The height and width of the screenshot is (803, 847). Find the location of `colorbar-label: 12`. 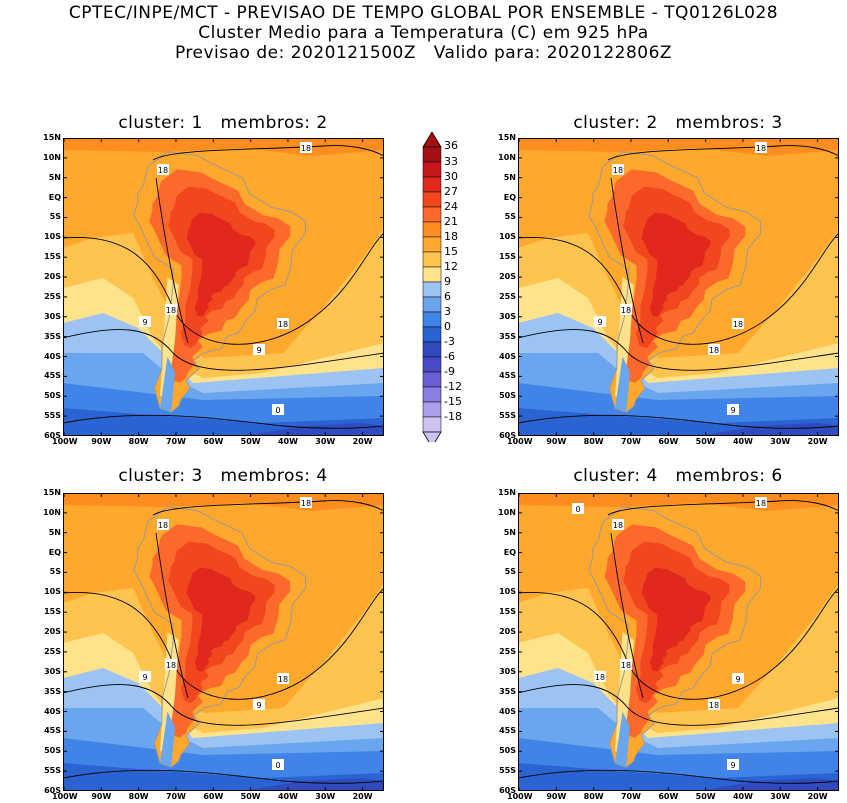

colorbar-label: 12 is located at coordinates (451, 266).